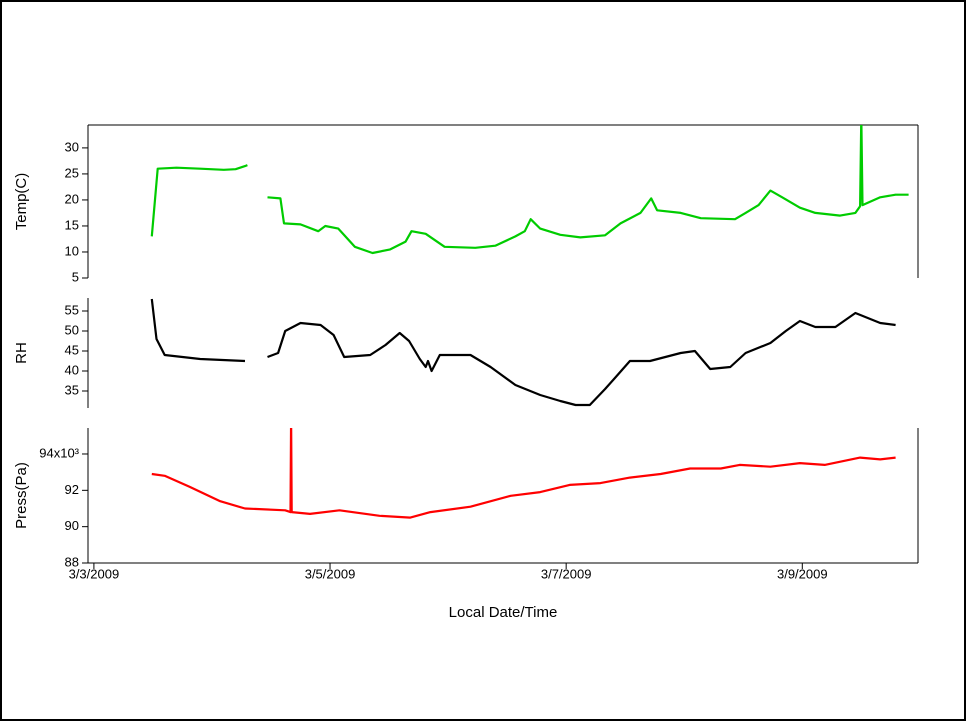 The image size is (966, 726). What do you see at coordinates (72, 389) in the screenshot?
I see `y-tick-label: 35` at bounding box center [72, 389].